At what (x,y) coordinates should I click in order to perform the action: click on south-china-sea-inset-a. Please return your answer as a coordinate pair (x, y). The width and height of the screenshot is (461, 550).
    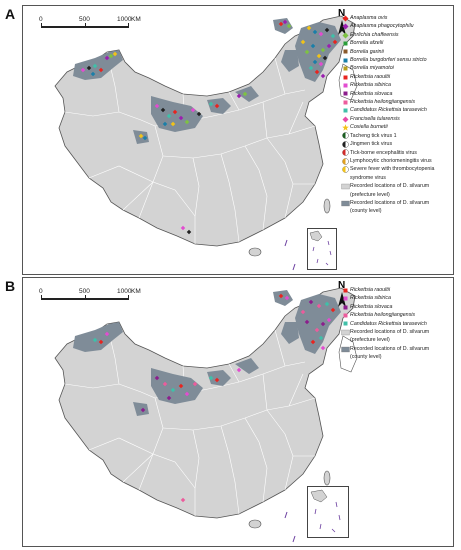
    Looking at the image, I should click on (322, 249).